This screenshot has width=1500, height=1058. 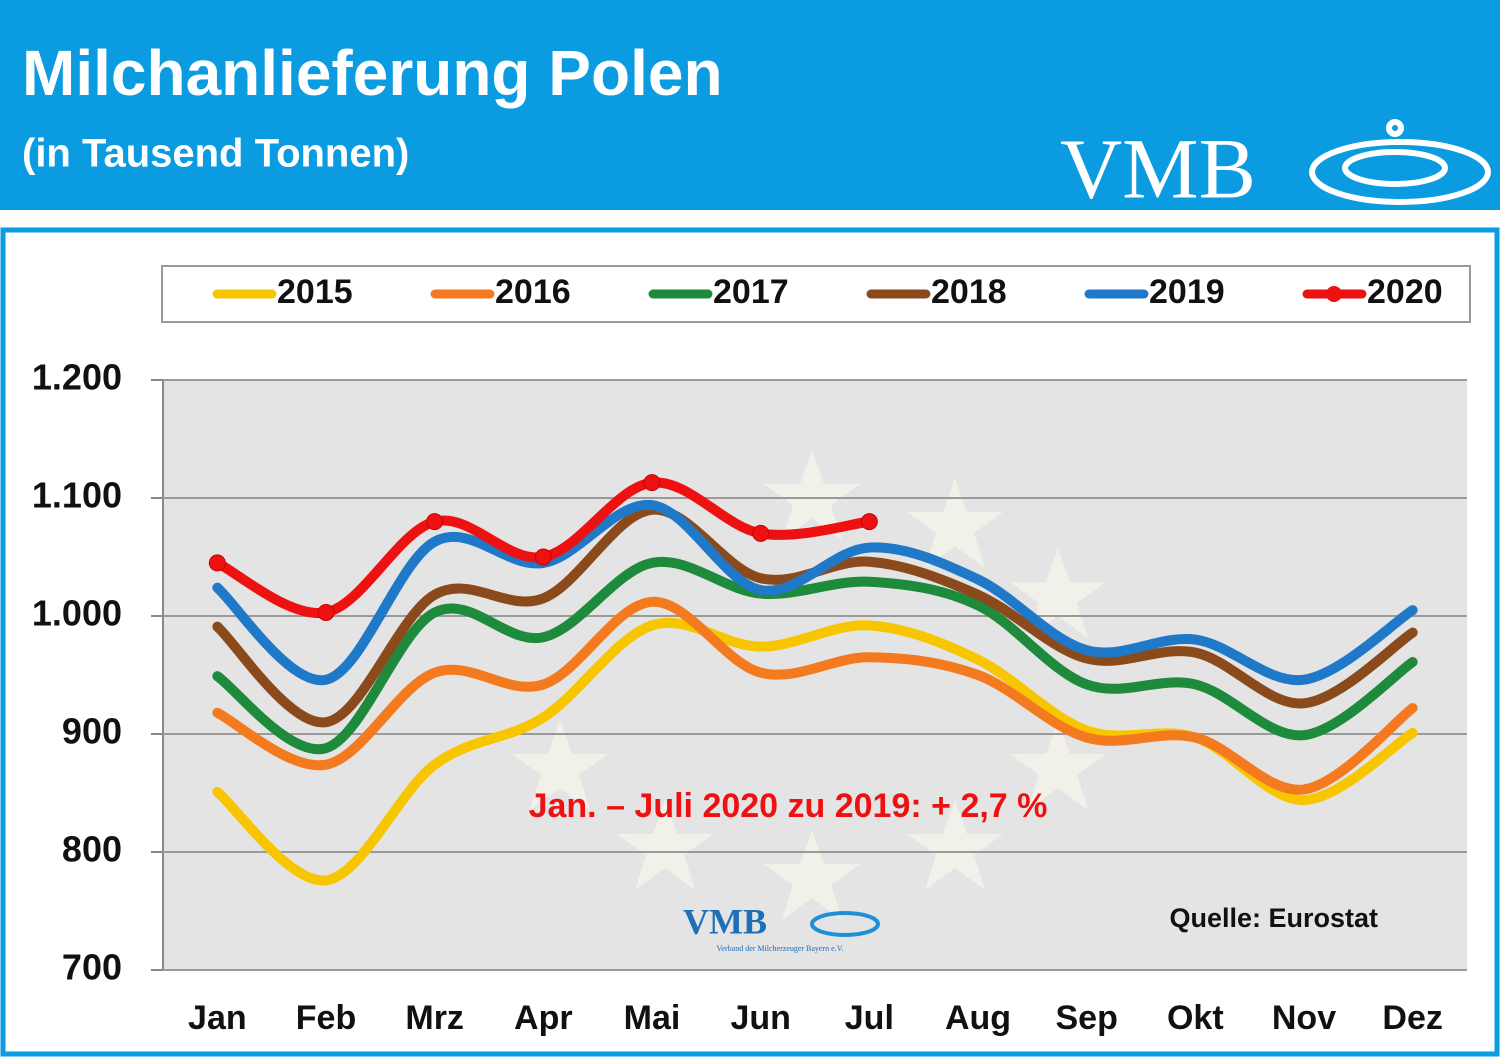 I want to click on y-tick-label: 900, so click(x=92, y=731).